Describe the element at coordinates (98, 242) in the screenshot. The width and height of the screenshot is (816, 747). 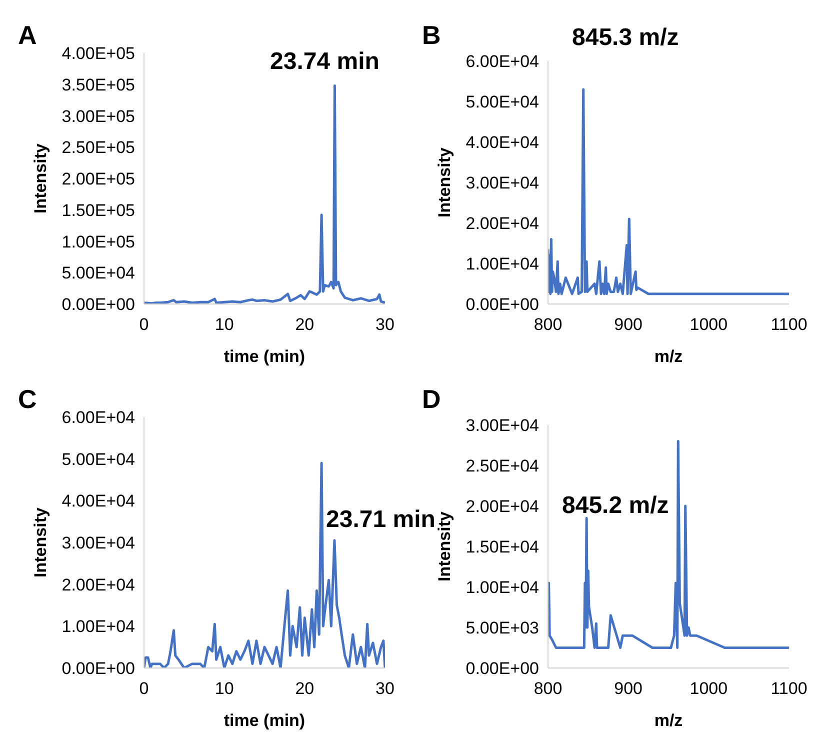
I see `y-tick-label: 1.00E+05` at that location.